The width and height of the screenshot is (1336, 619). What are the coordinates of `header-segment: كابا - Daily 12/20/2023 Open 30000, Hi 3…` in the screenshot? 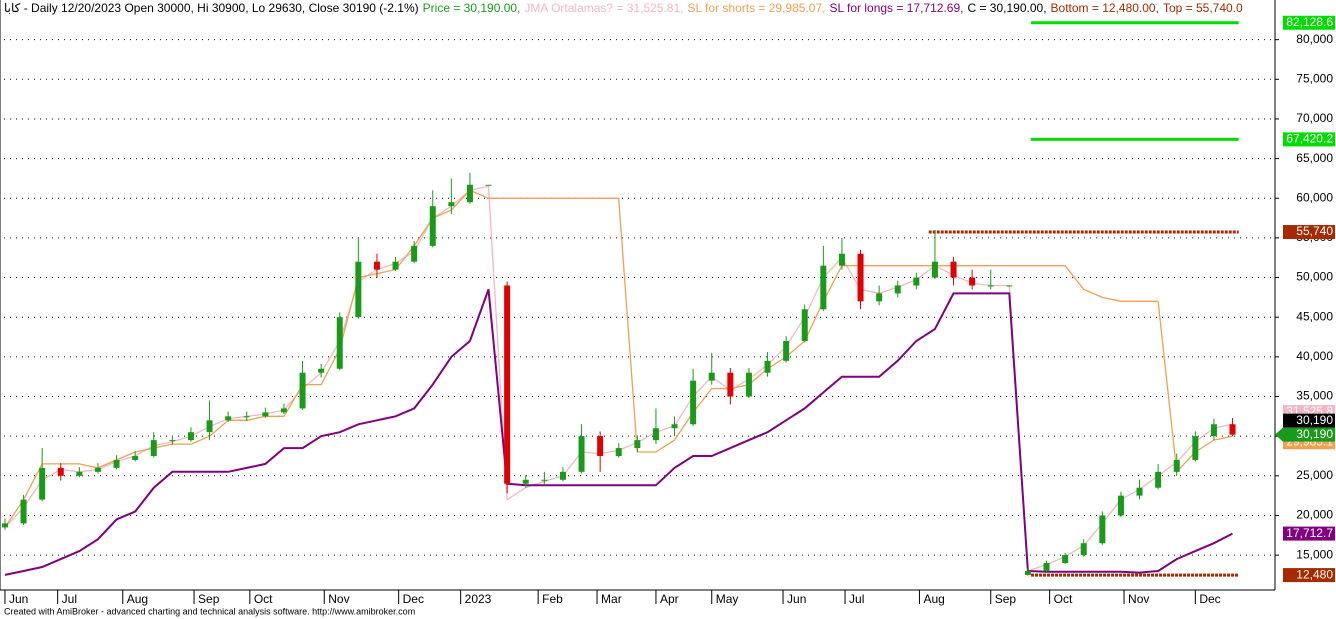 It's located at (211, 8).